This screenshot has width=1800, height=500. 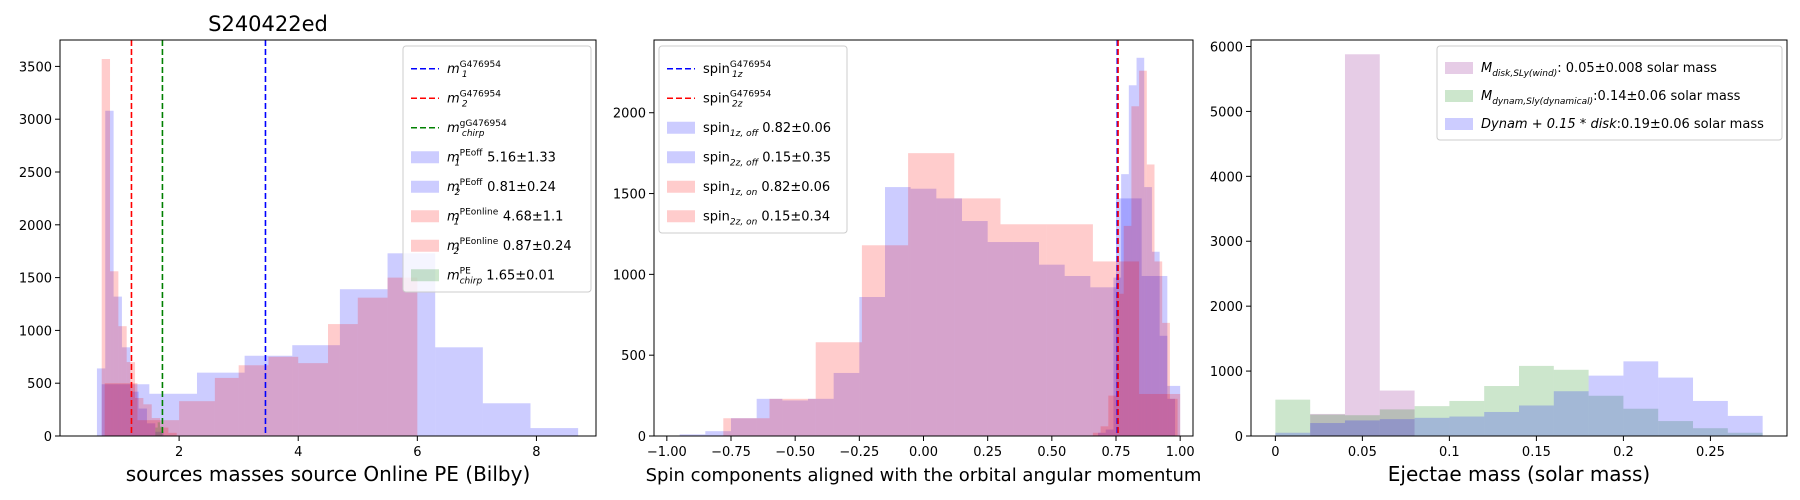 I want to click on legend-entry-label: mG476954 1, so click(x=474, y=70).